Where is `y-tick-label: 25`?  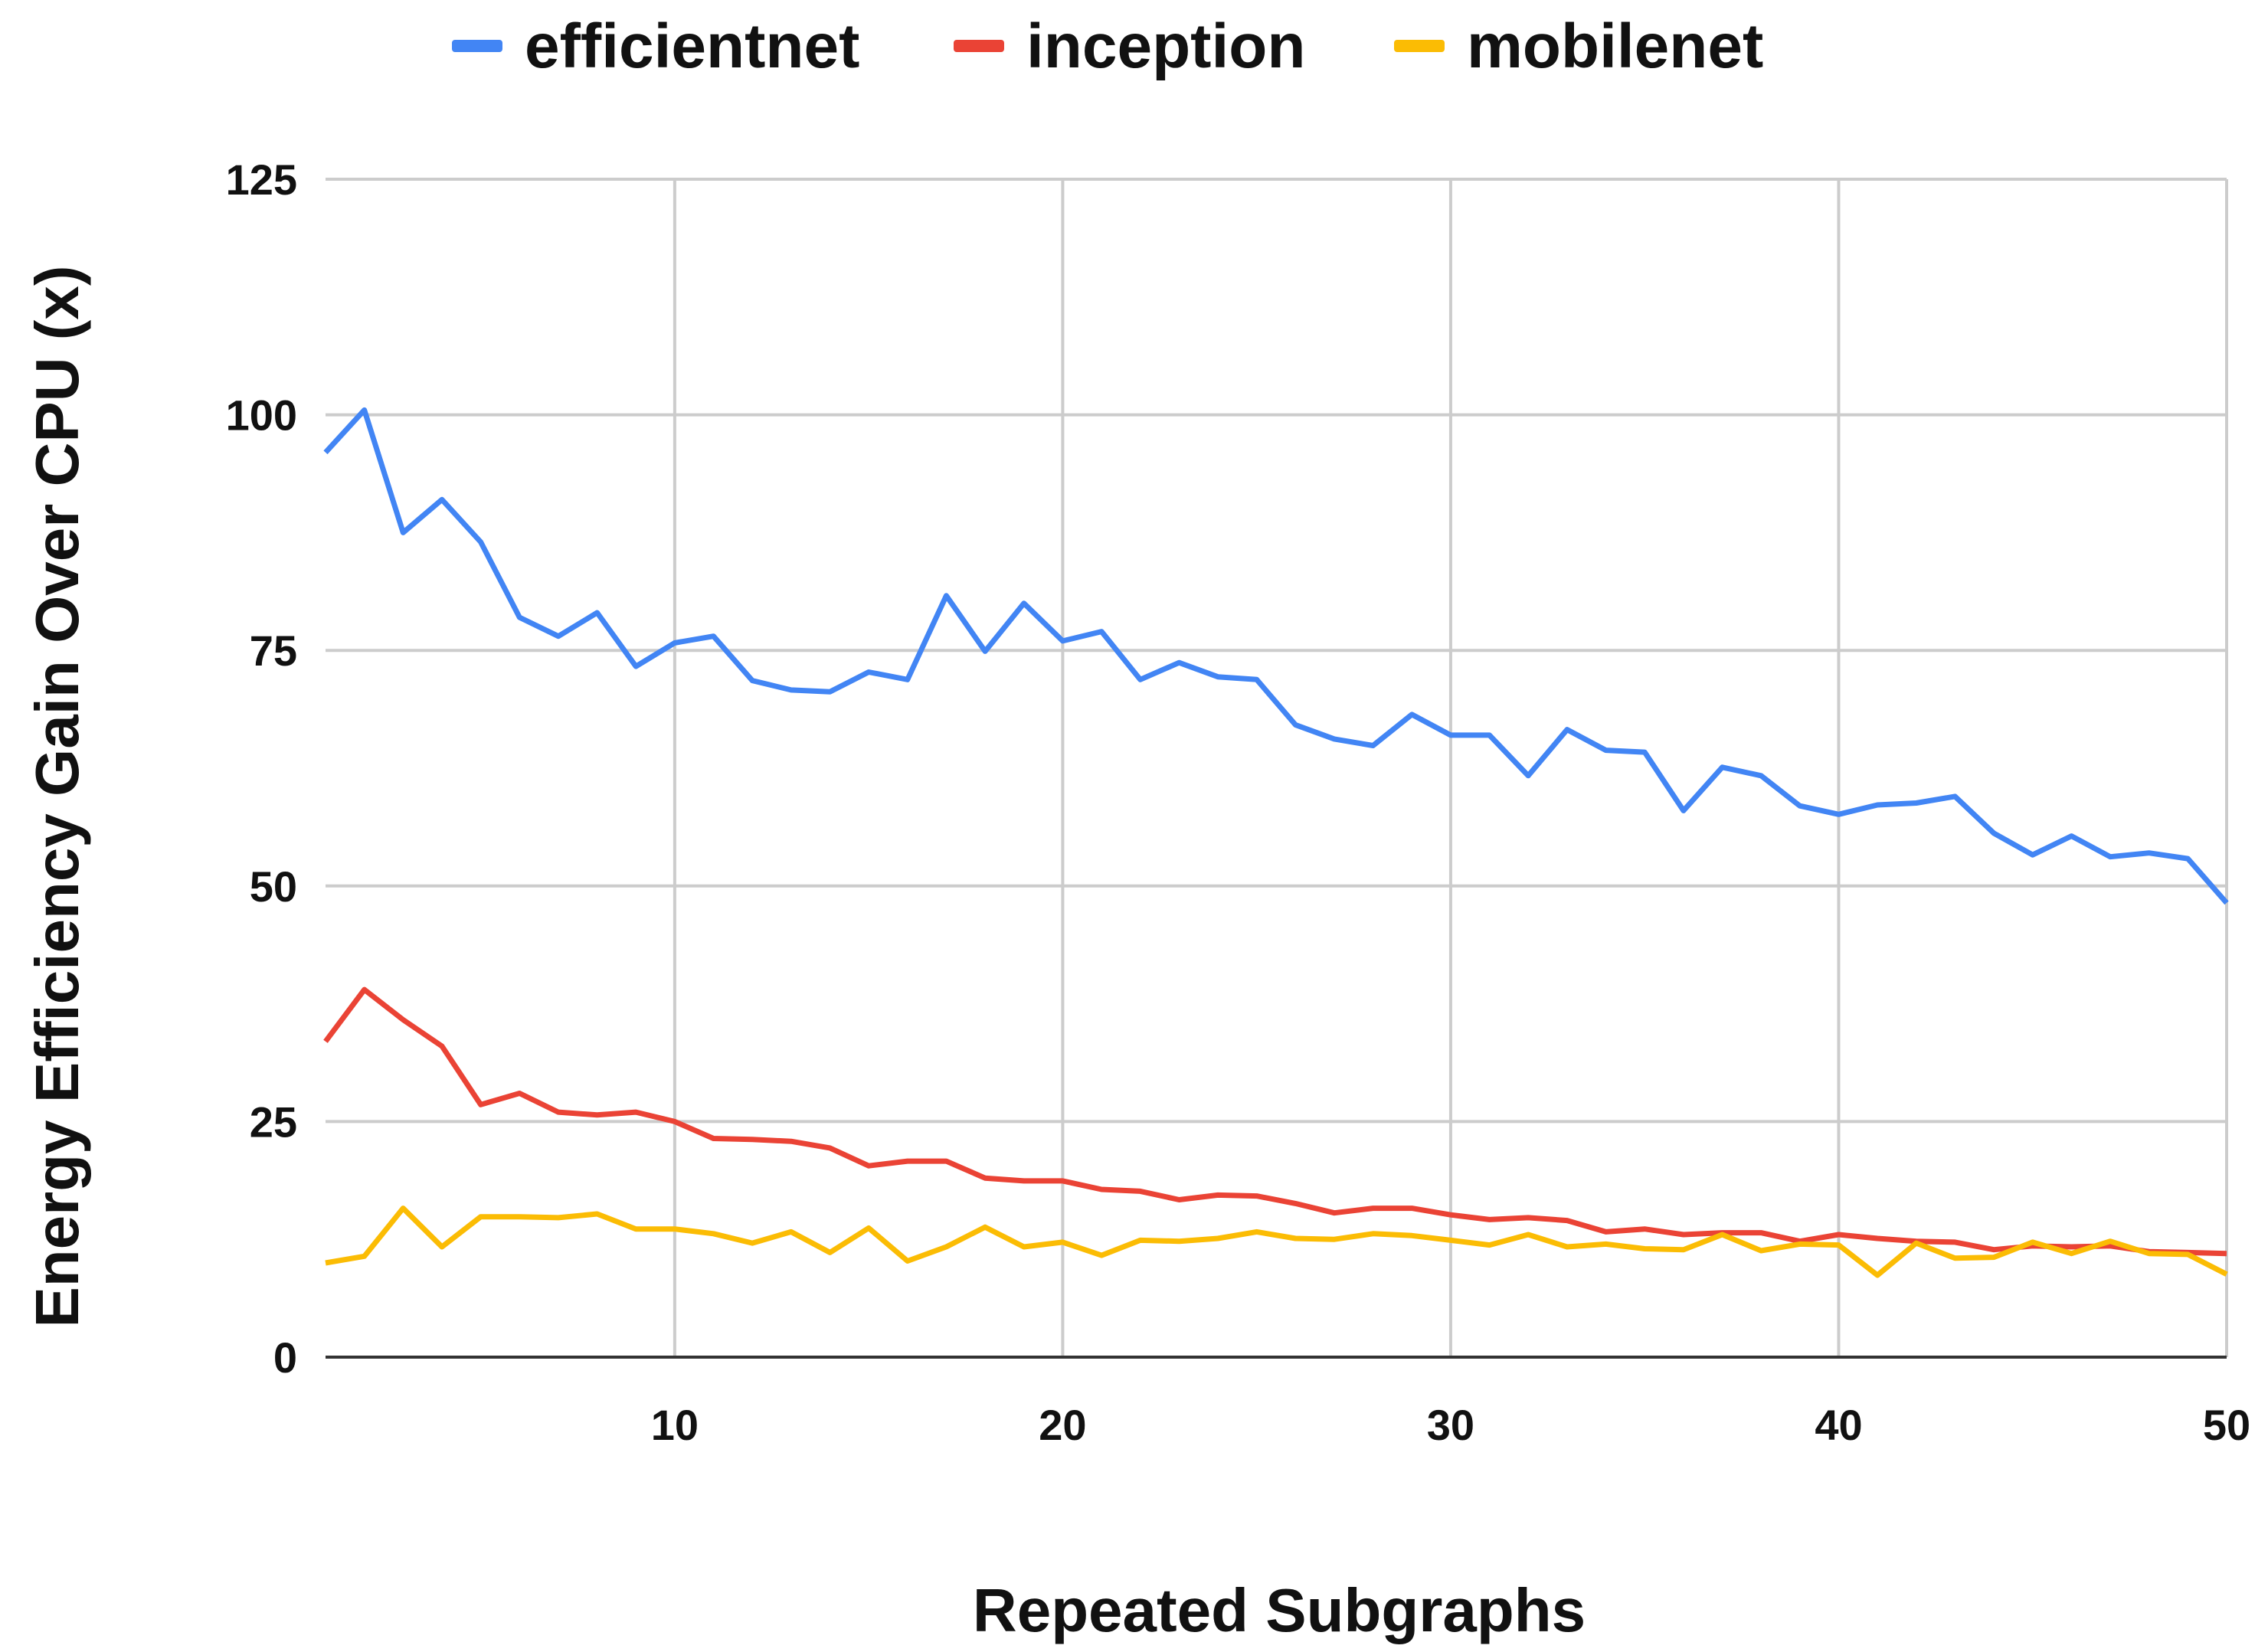
y-tick-label: 25 is located at coordinates (273, 1122).